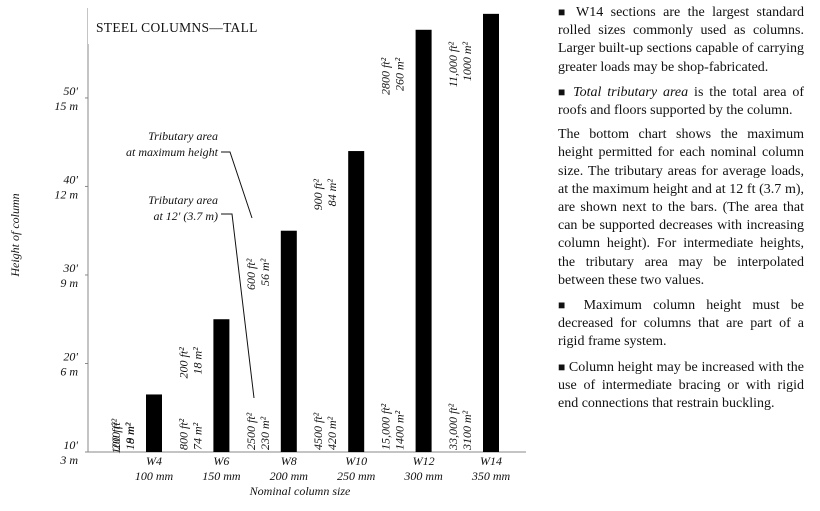 The image size is (820, 511). Describe the element at coordinates (69, 283) in the screenshot. I see `y-tick-metric-label: 9 m` at that location.